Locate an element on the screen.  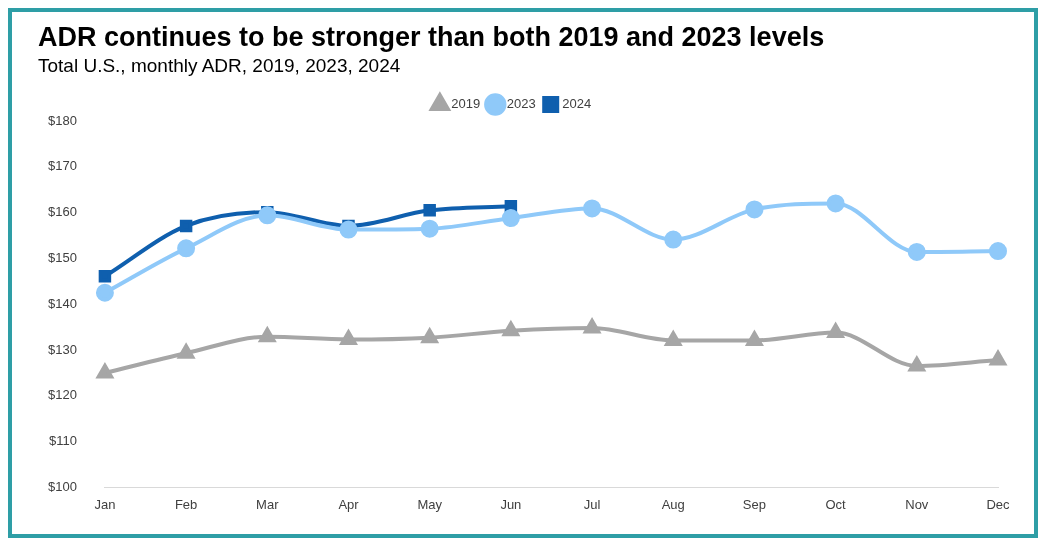
x-tick-label: Feb is located at coordinates (186, 504).